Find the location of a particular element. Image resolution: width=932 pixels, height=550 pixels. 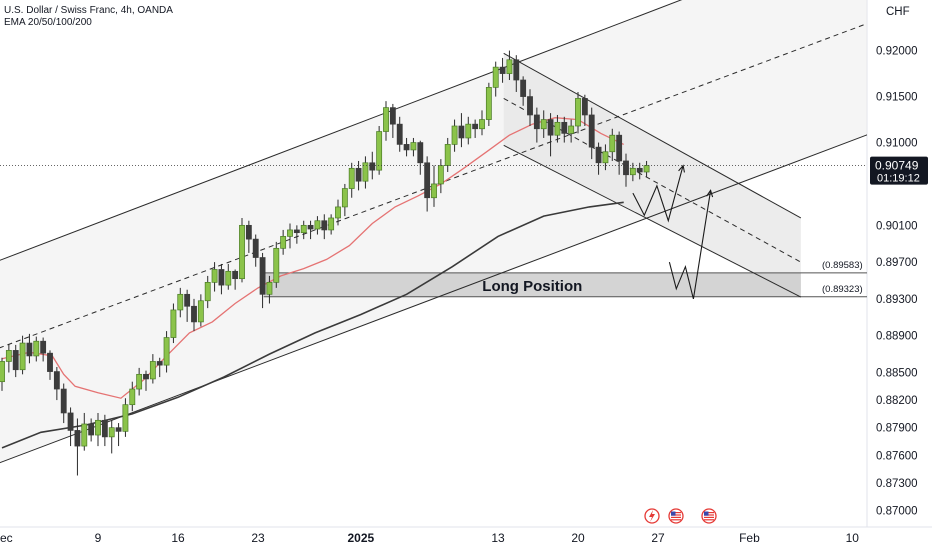

long-position-zone is located at coordinates (532, 284).